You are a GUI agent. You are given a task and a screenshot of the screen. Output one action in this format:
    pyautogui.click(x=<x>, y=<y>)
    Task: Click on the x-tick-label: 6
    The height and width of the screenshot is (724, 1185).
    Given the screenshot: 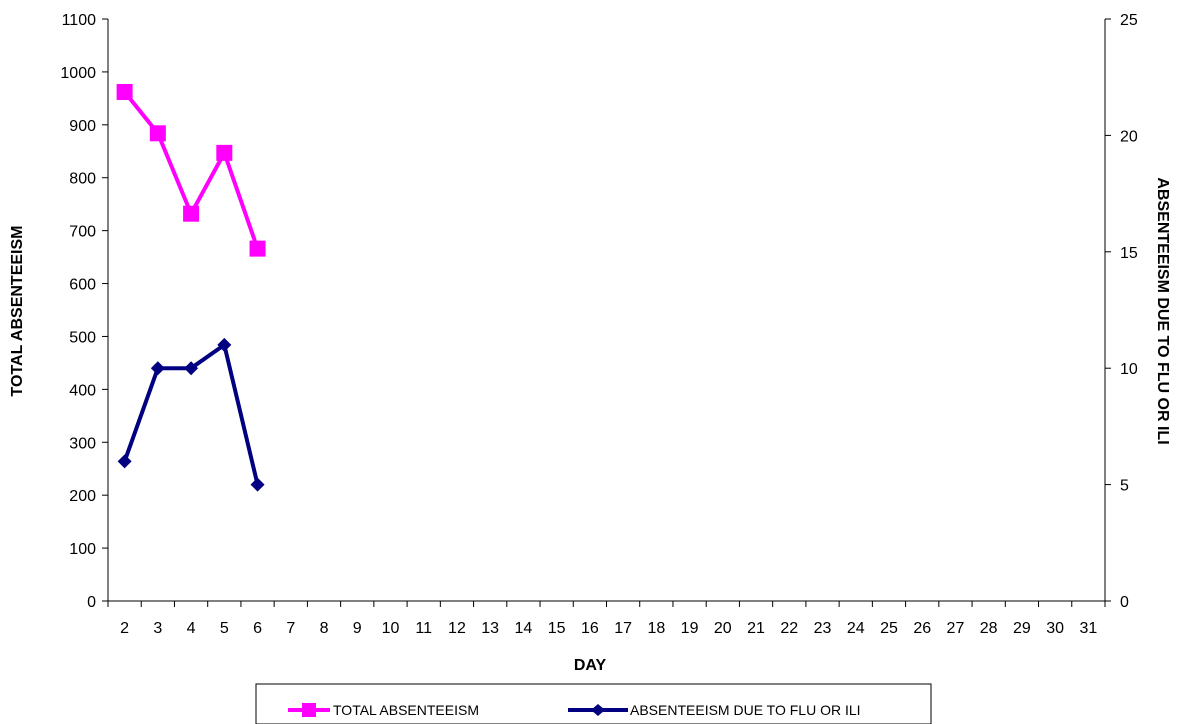 What is the action you would take?
    pyautogui.click(x=257, y=628)
    